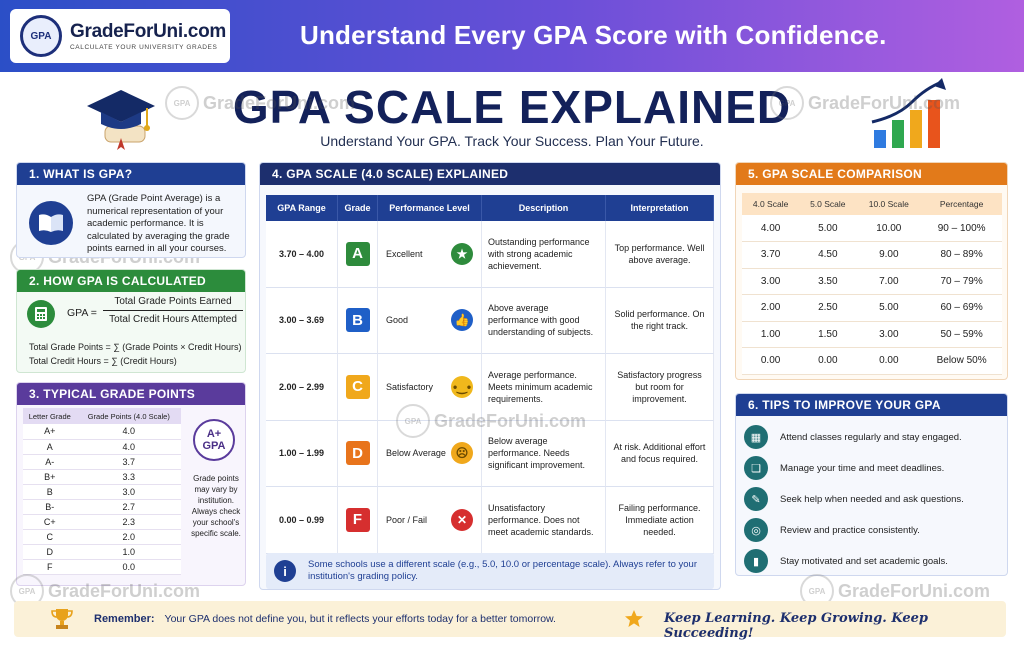  I want to click on grade-badge: B, so click(357, 320).